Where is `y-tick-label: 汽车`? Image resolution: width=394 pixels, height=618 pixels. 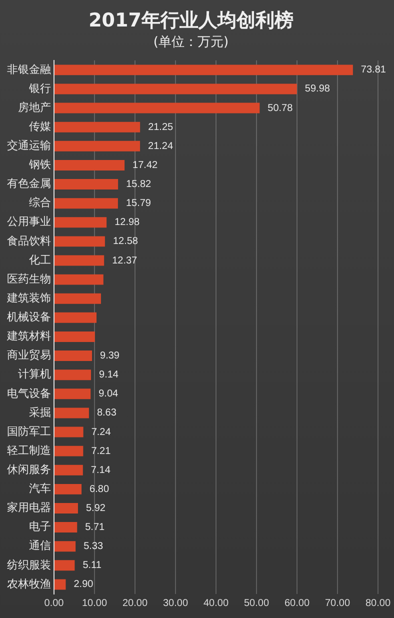 y-tick-label: 汽车 is located at coordinates (40, 489).